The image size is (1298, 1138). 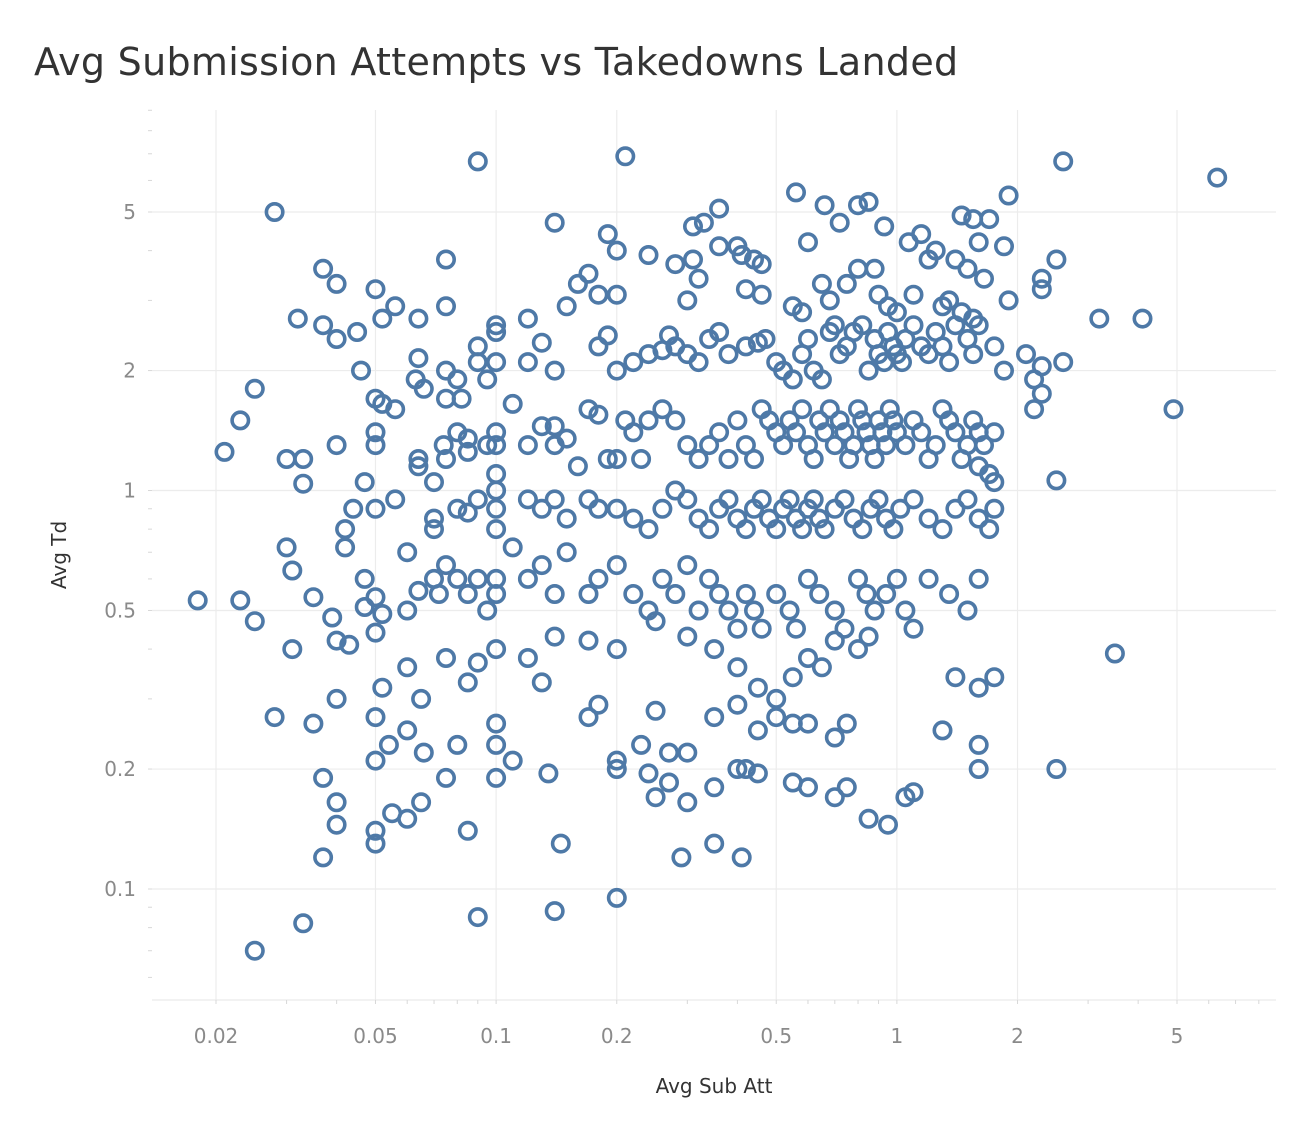 What do you see at coordinates (129, 371) in the screenshot?
I see `y-tick-label-1: 2` at bounding box center [129, 371].